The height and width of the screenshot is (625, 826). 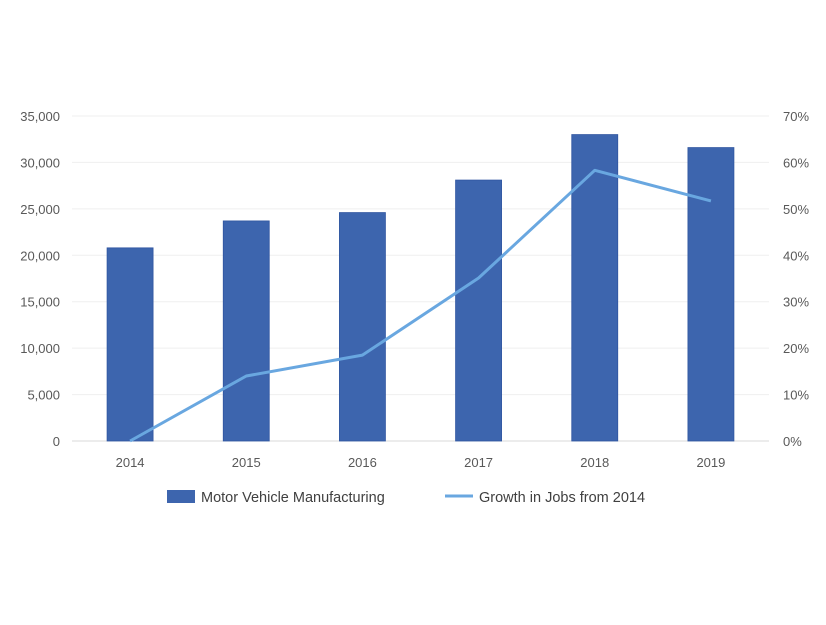 What do you see at coordinates (711, 294) in the screenshot?
I see `bar-2019` at bounding box center [711, 294].